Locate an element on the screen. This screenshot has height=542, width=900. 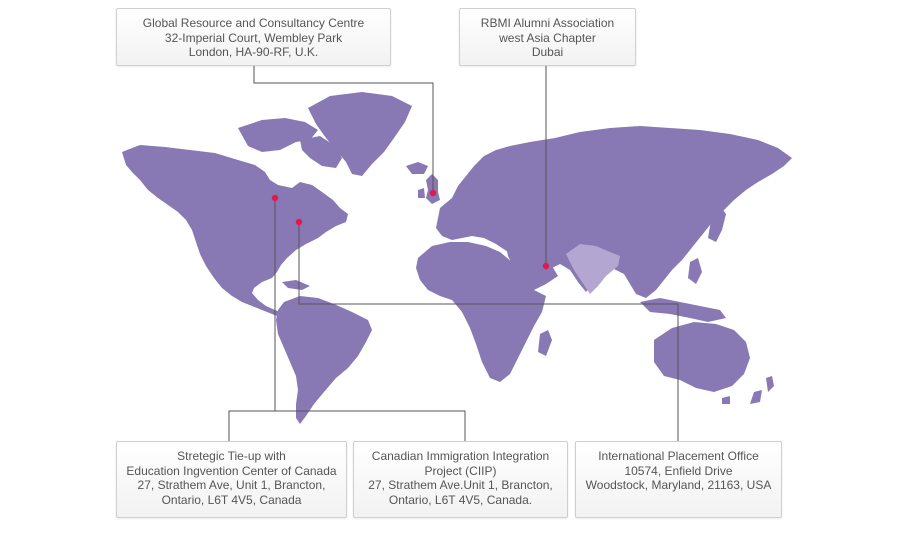
madagascar-landmass is located at coordinates (545, 343).